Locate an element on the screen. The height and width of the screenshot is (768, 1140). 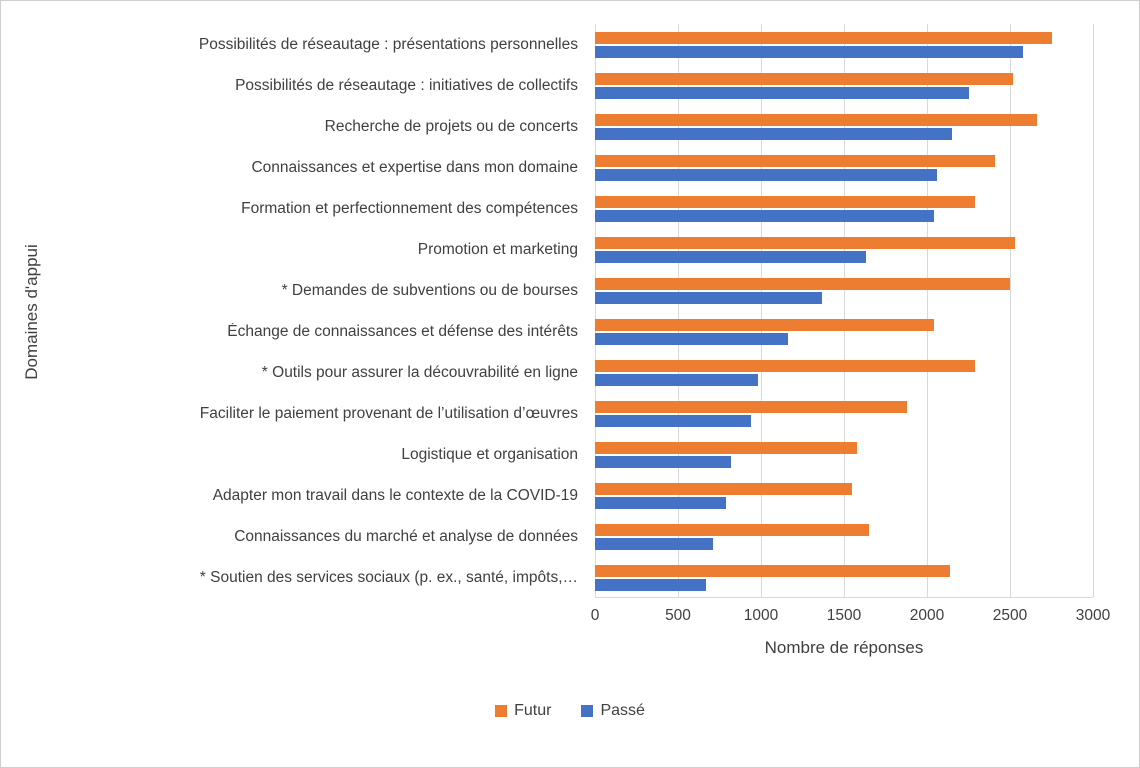
legend-label: Passé is located at coordinates (622, 710).